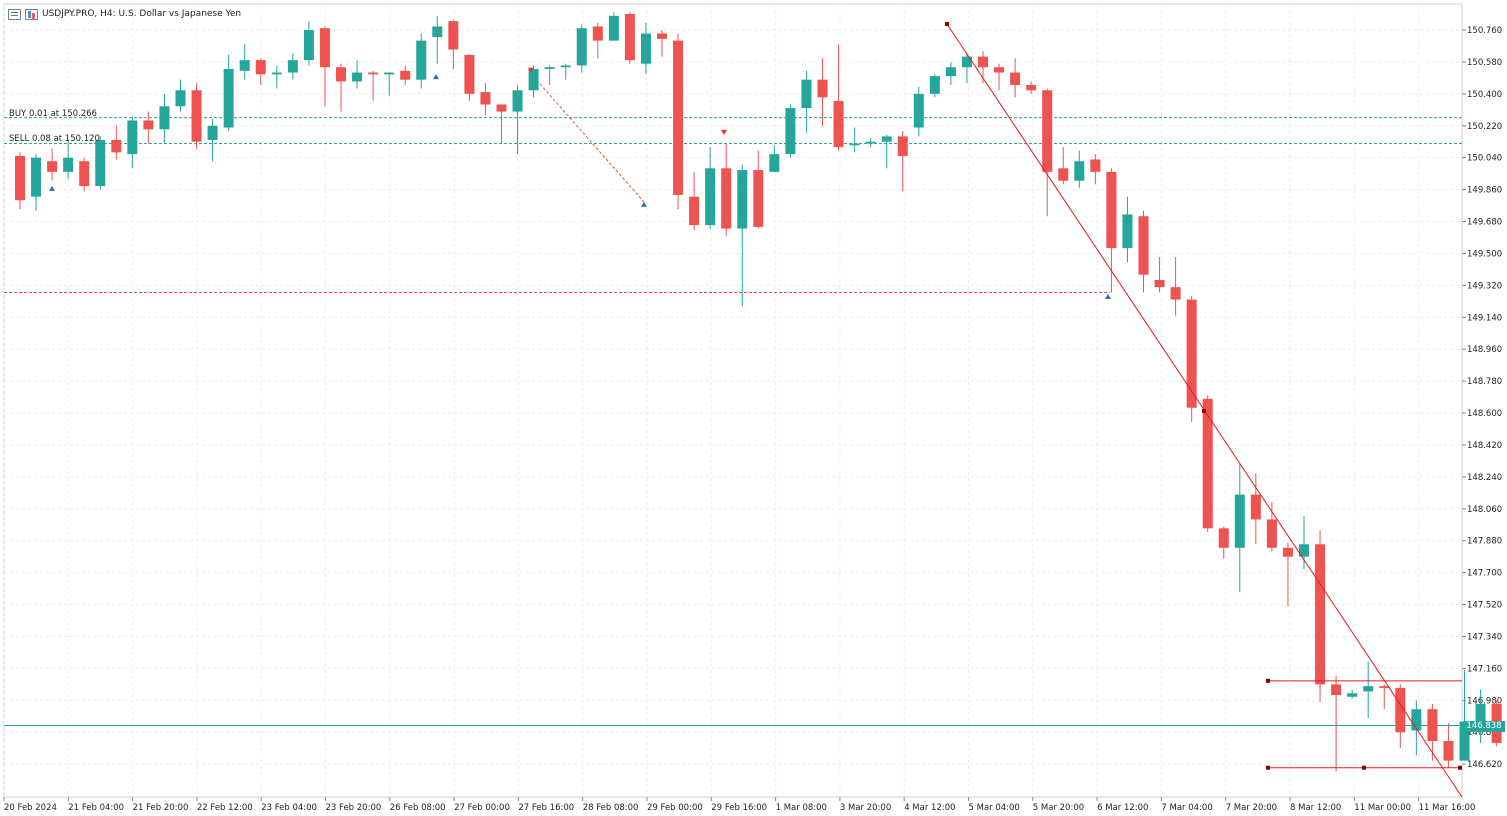 The image size is (1507, 816). What do you see at coordinates (1484, 542) in the screenshot?
I see `y-tick-label: 147.880` at bounding box center [1484, 542].